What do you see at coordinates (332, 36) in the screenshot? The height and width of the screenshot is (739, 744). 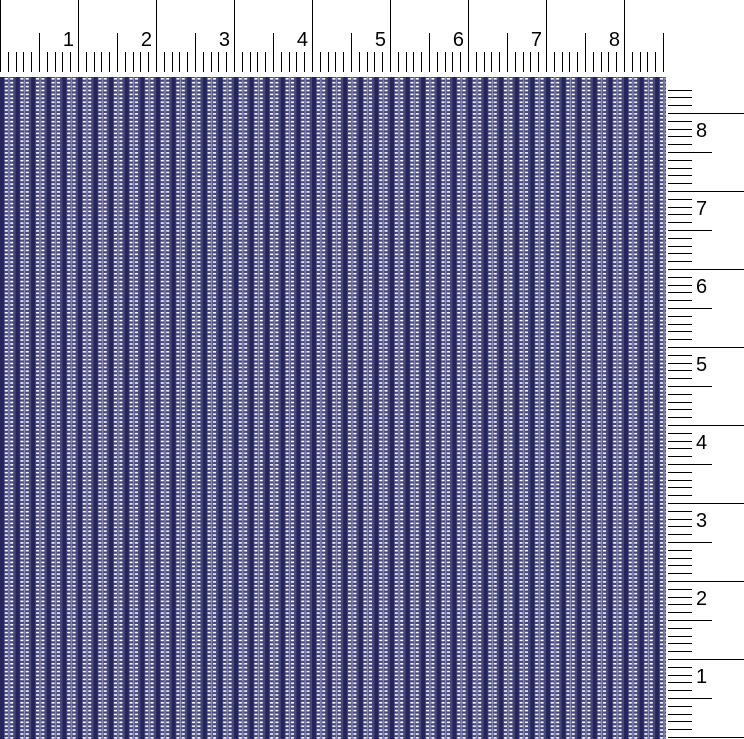 I see `top-ruler: 1 2 3 4 5 6 7 8` at bounding box center [332, 36].